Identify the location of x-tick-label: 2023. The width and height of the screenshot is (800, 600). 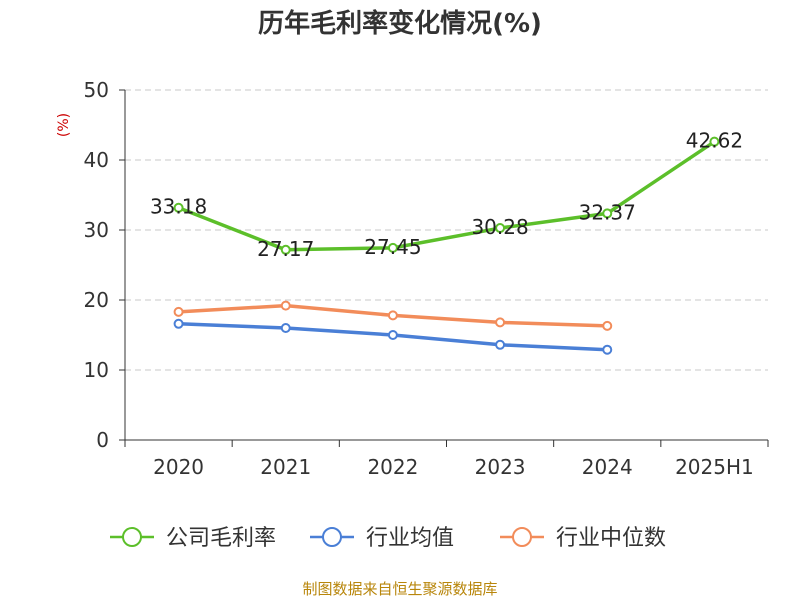
(500, 467).